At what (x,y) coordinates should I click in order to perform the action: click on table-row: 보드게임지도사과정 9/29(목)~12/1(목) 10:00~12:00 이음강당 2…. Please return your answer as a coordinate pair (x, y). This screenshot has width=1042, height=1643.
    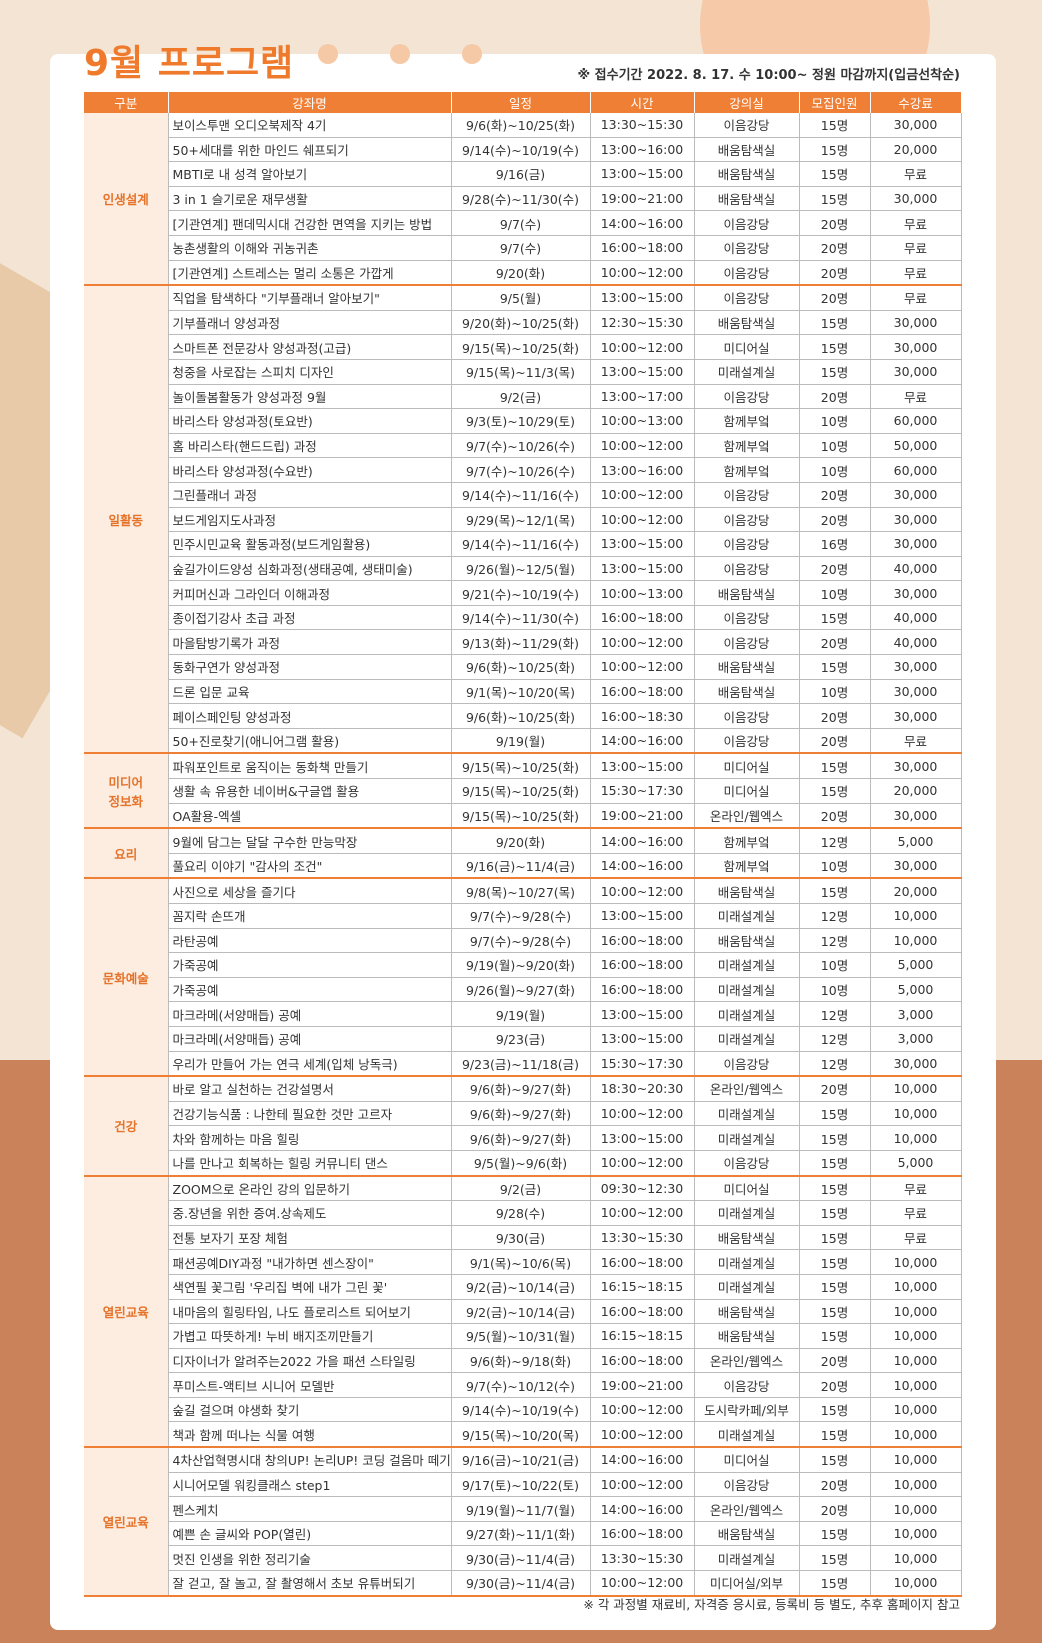
    Looking at the image, I should click on (523, 520).